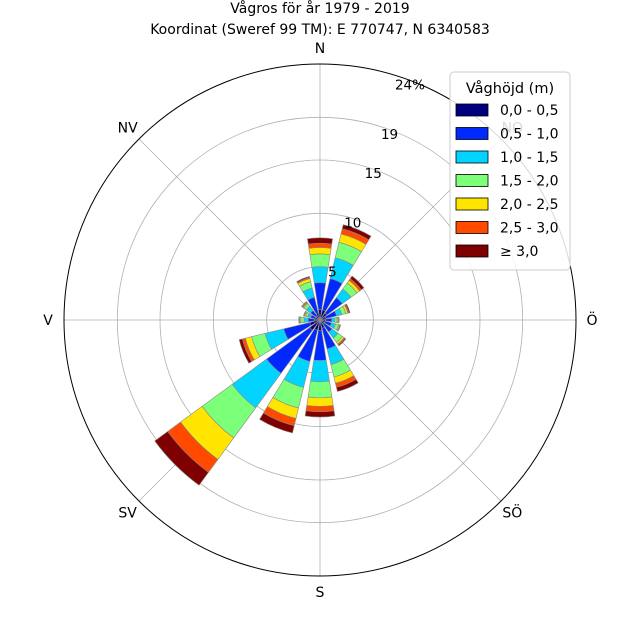 This screenshot has width=640, height=640. I want to click on radial-tick-label-3: 19, so click(389, 135).